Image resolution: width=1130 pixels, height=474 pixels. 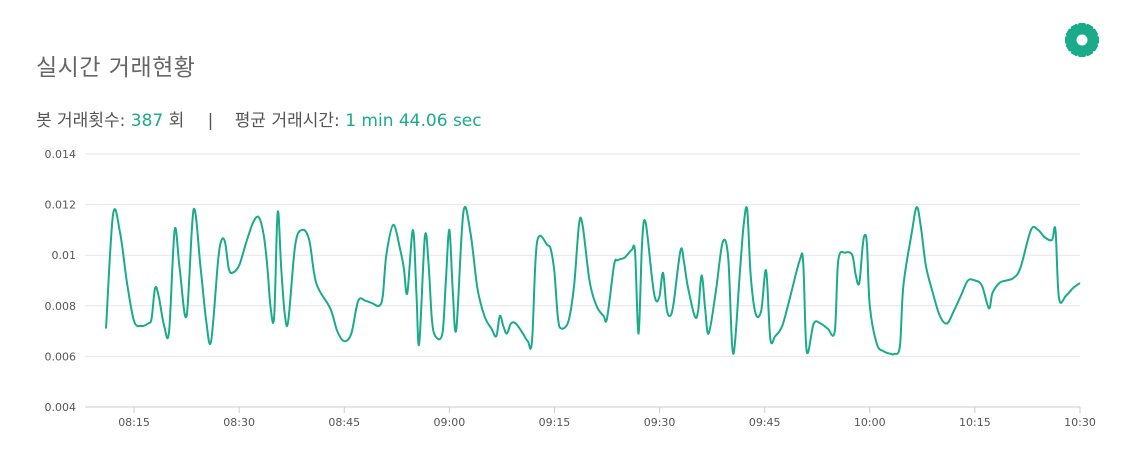 I want to click on x-tick-label: 10:00, so click(x=870, y=422).